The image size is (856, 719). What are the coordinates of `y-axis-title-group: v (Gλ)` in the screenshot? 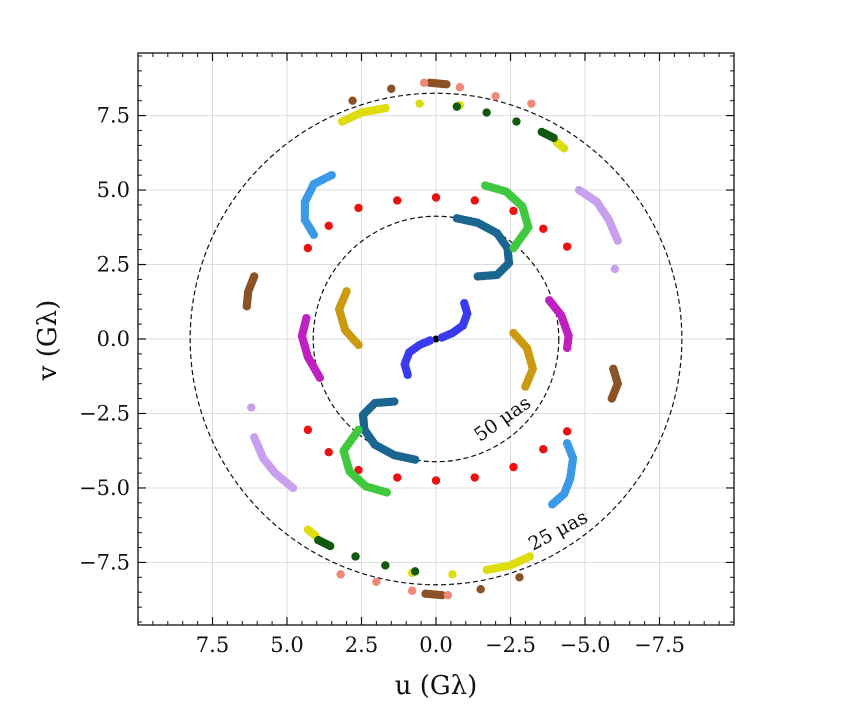 It's located at (48, 341).